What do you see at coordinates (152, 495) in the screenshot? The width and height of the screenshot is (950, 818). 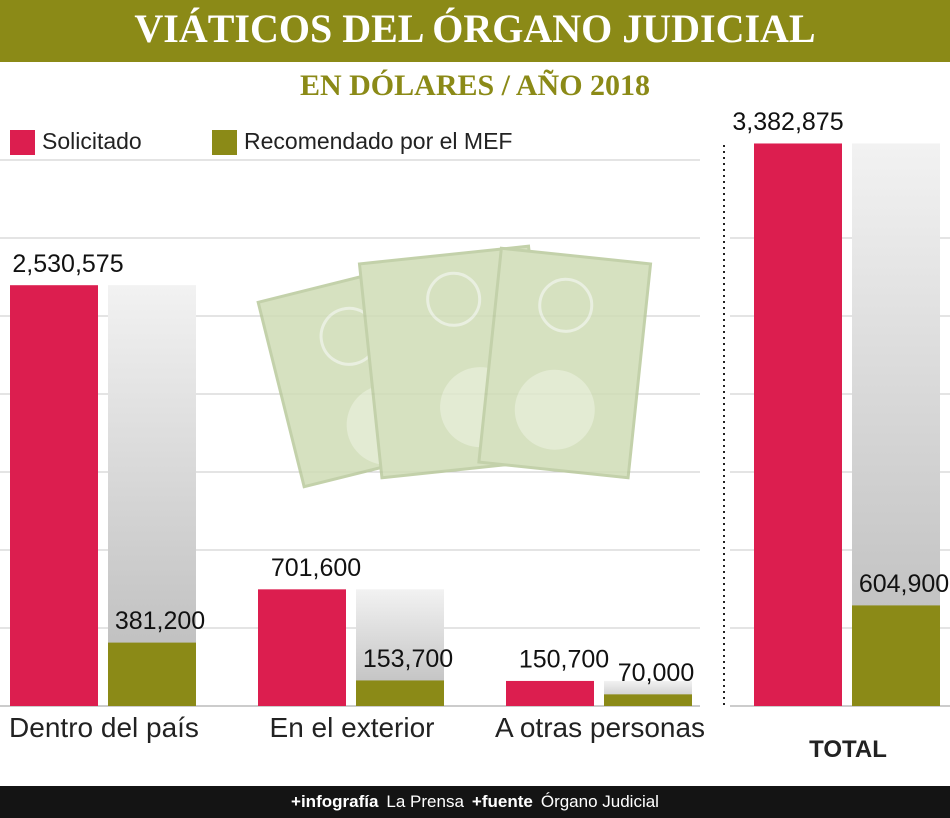 I see `request-shadow-bar` at bounding box center [152, 495].